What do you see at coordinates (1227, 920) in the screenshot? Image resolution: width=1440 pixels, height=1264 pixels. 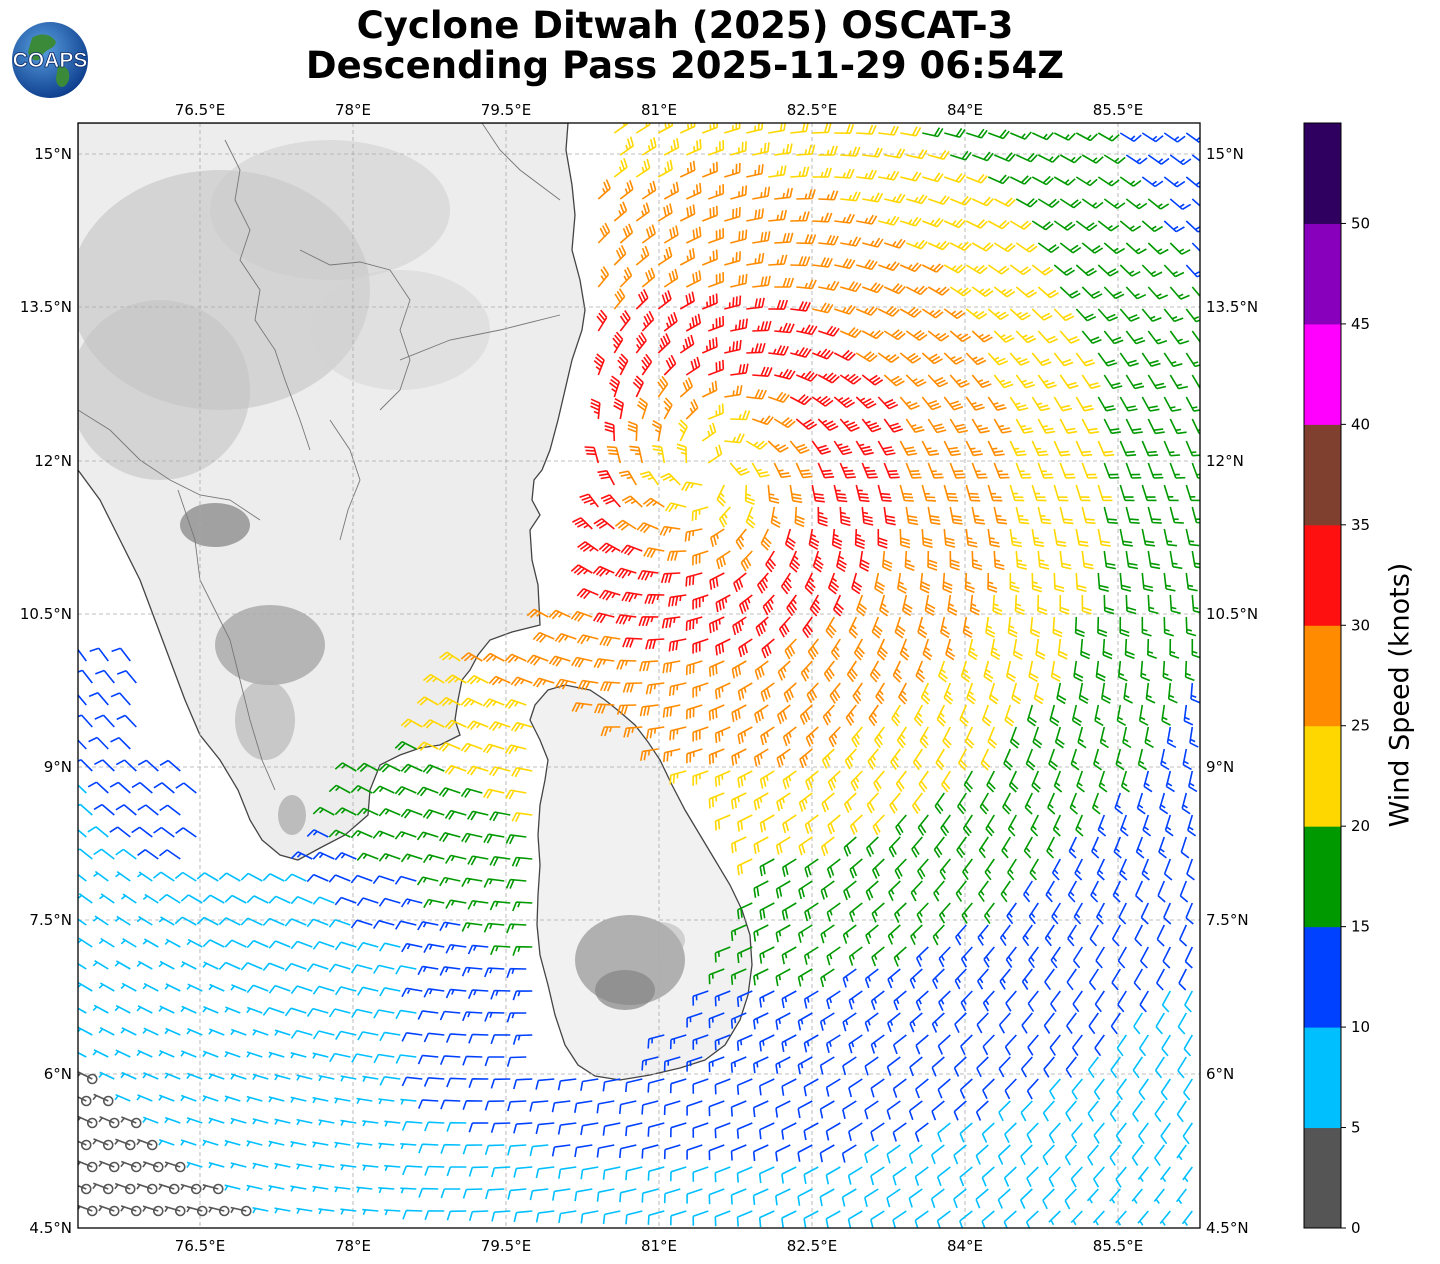 I see `lat-right-label: 7.5°N` at bounding box center [1227, 920].